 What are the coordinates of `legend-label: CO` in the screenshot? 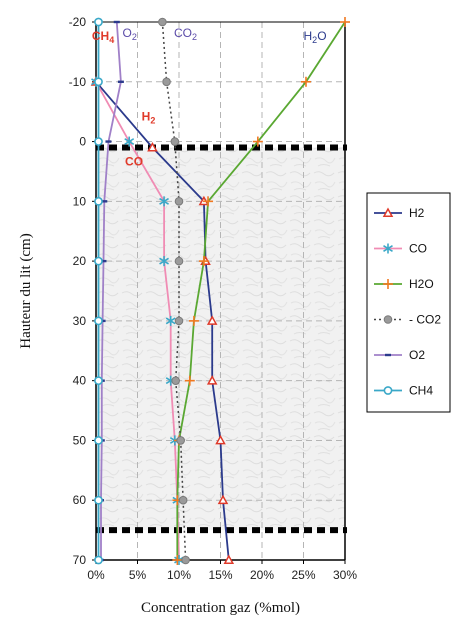 It's located at (418, 249).